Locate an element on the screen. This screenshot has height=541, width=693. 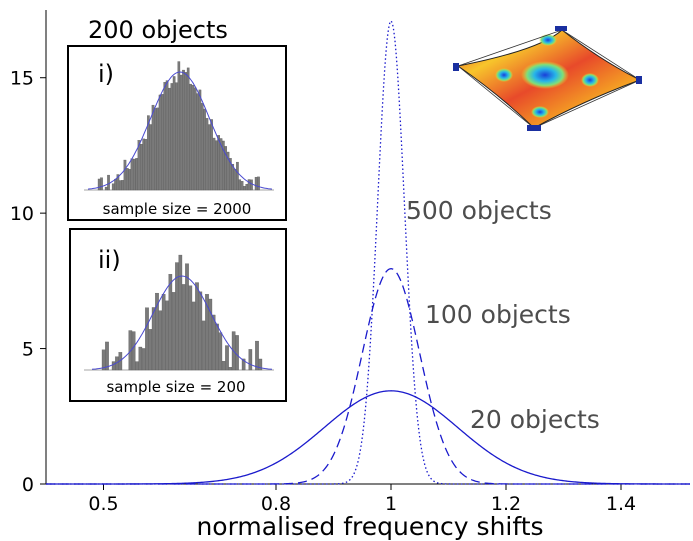
x-axis-label: normalised frequency shifts is located at coordinates (369, 526).